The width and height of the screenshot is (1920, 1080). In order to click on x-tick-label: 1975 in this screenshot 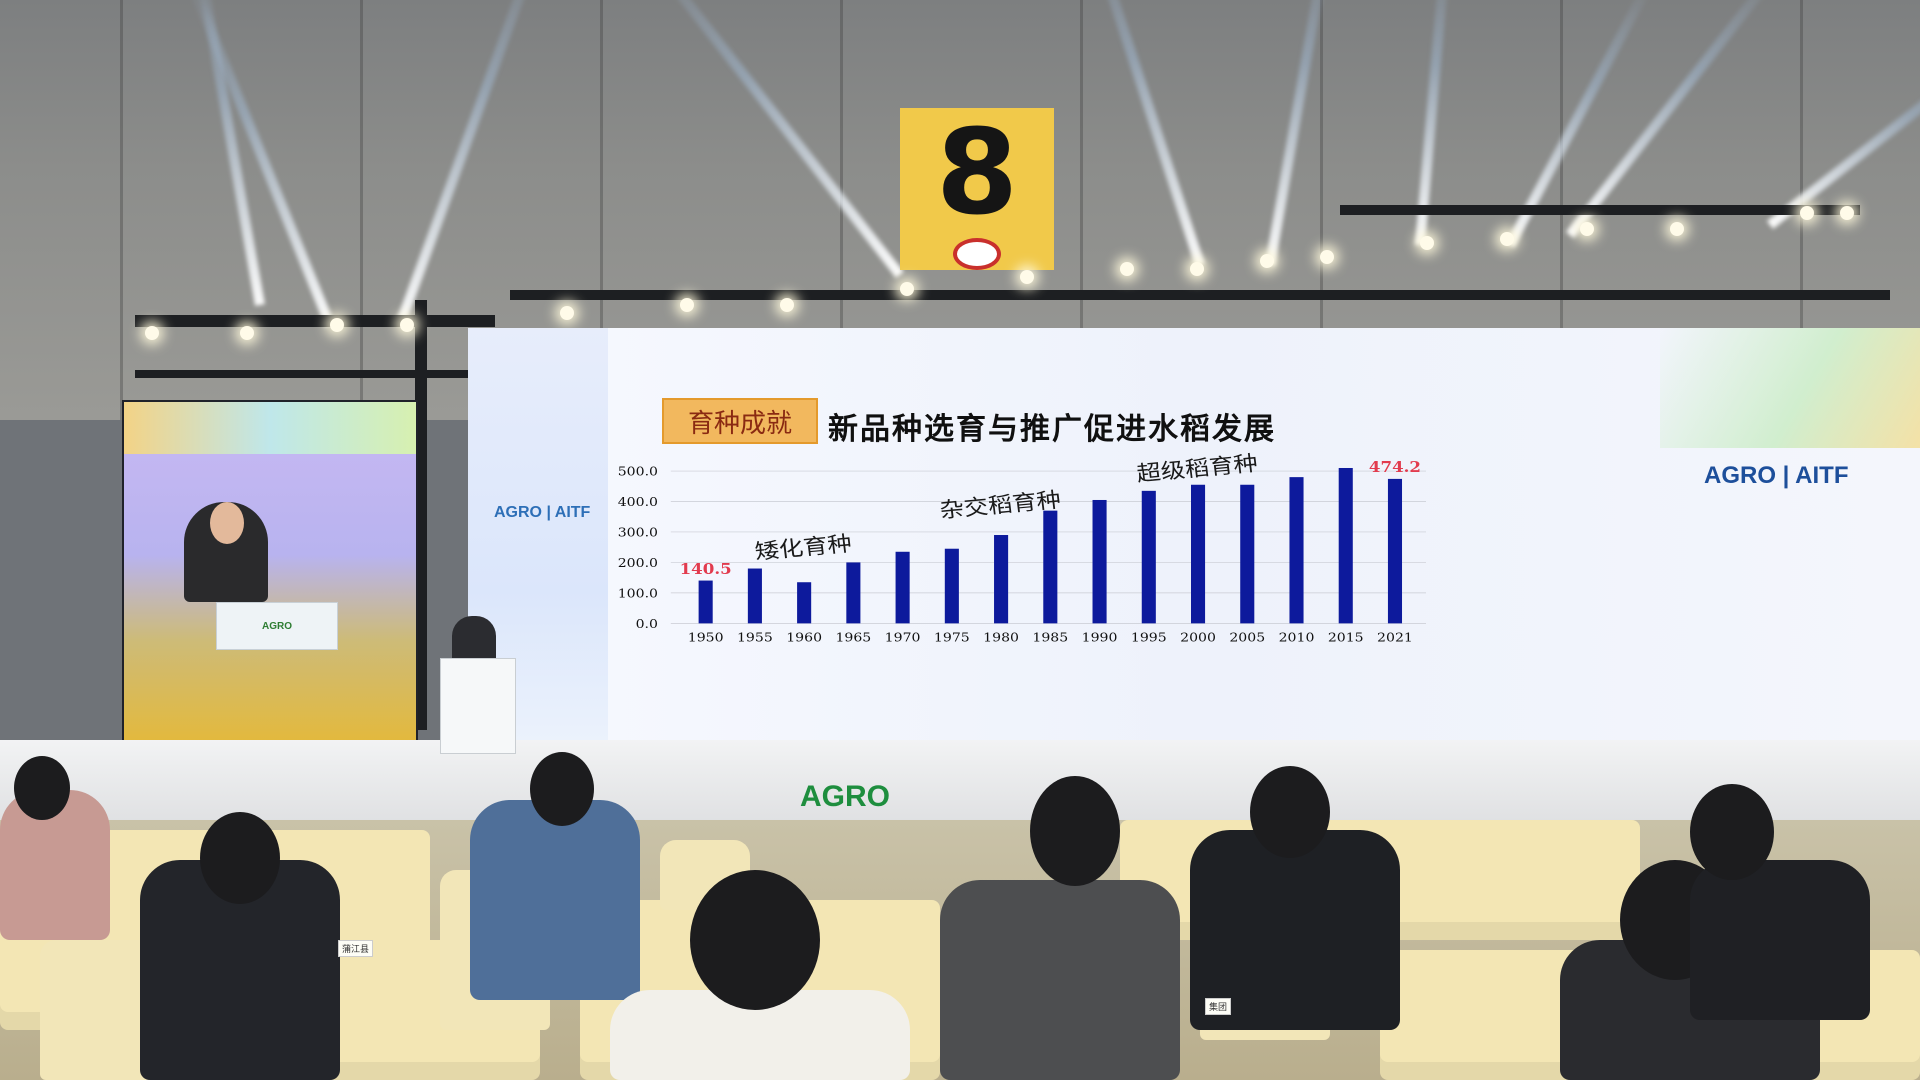, I will do `click(952, 638)`.